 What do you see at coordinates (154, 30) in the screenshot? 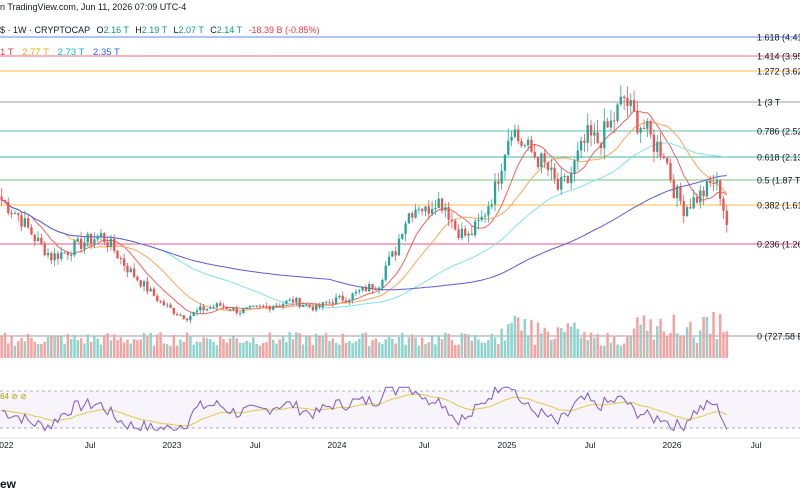
I see `ohlc-high-value: 2.19 T` at bounding box center [154, 30].